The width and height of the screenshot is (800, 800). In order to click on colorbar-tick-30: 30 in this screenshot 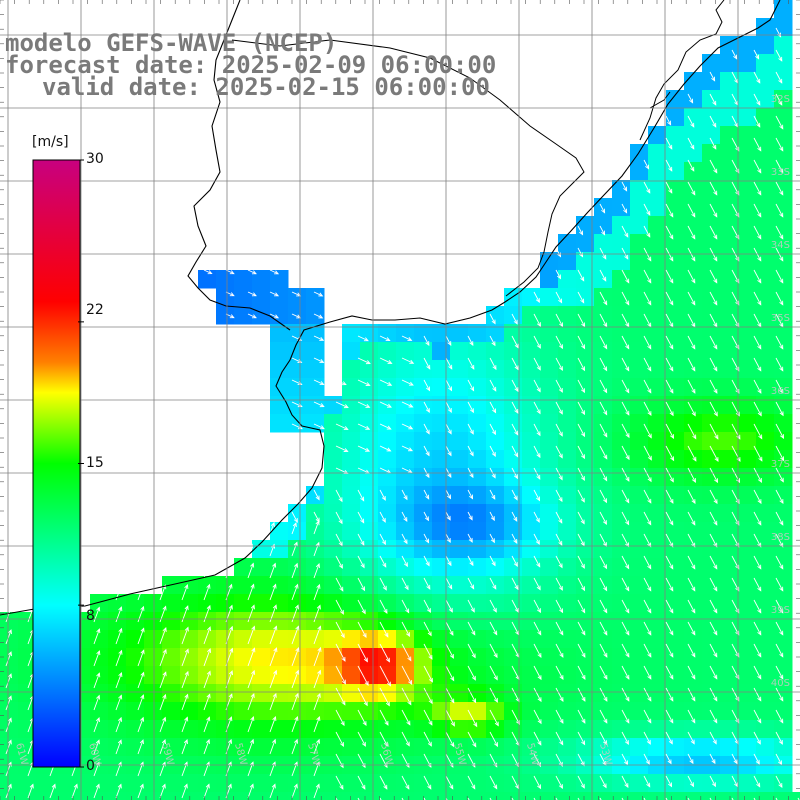, I will do `click(95, 159)`.